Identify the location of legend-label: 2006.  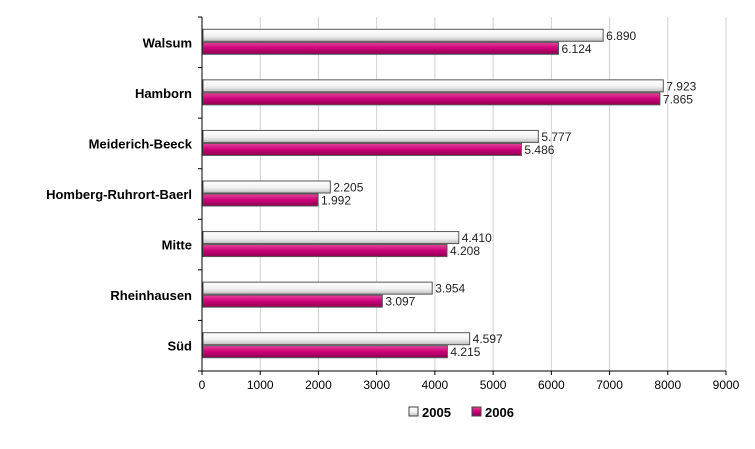
(499, 412).